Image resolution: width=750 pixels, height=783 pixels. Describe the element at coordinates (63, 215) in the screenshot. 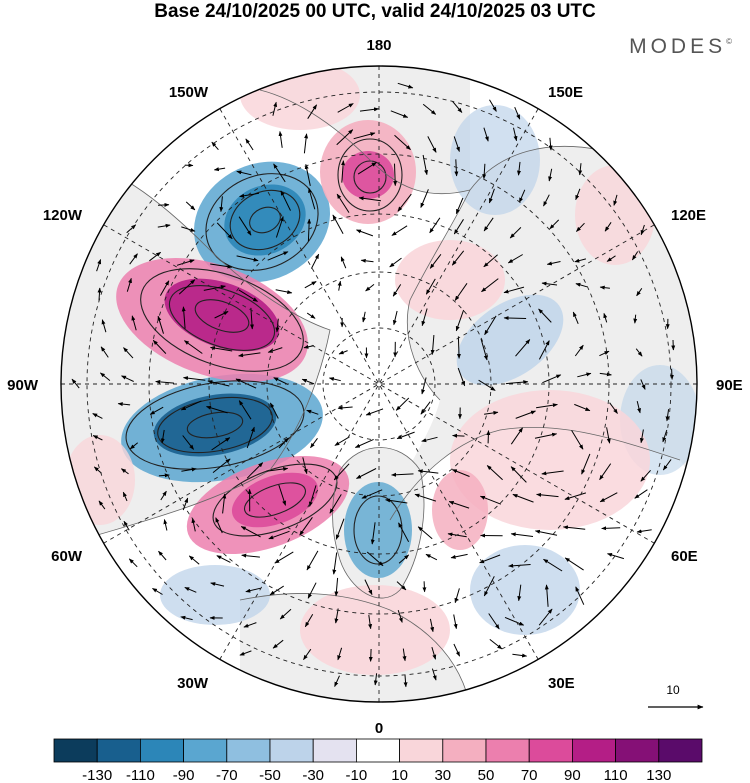

I see `lon-label-120W: 120W` at that location.